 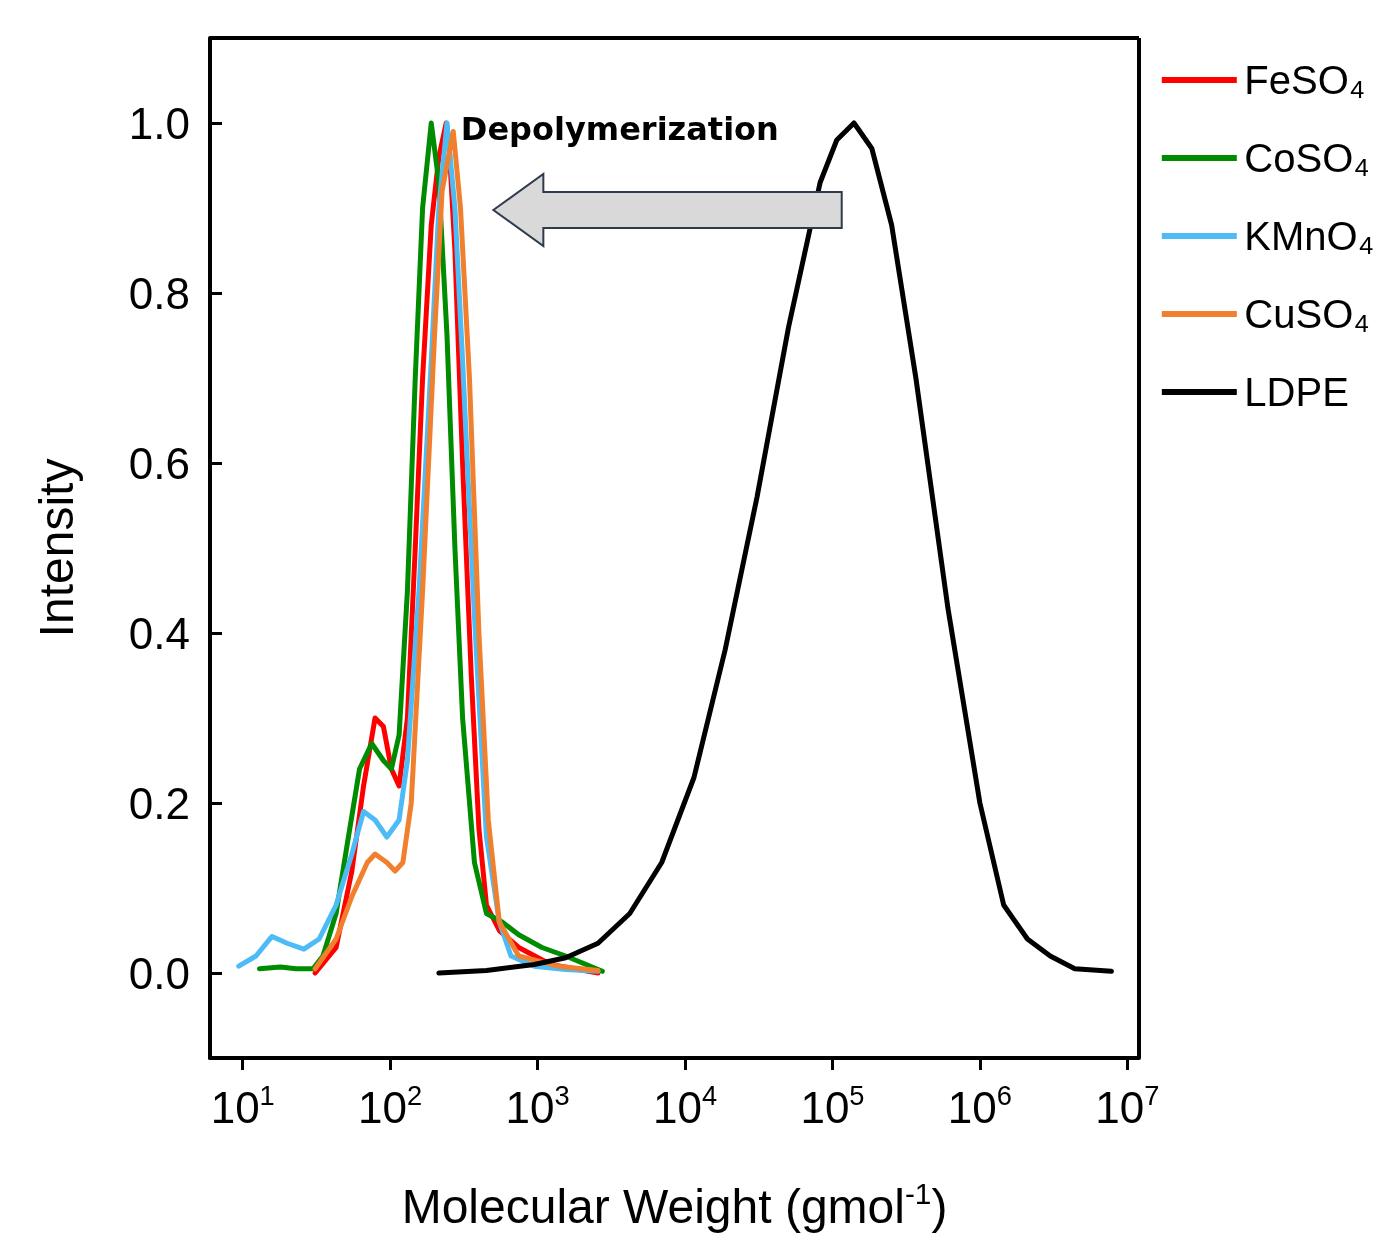 What do you see at coordinates (1305, 80) in the screenshot?
I see `legend-label: FeSO₄` at bounding box center [1305, 80].